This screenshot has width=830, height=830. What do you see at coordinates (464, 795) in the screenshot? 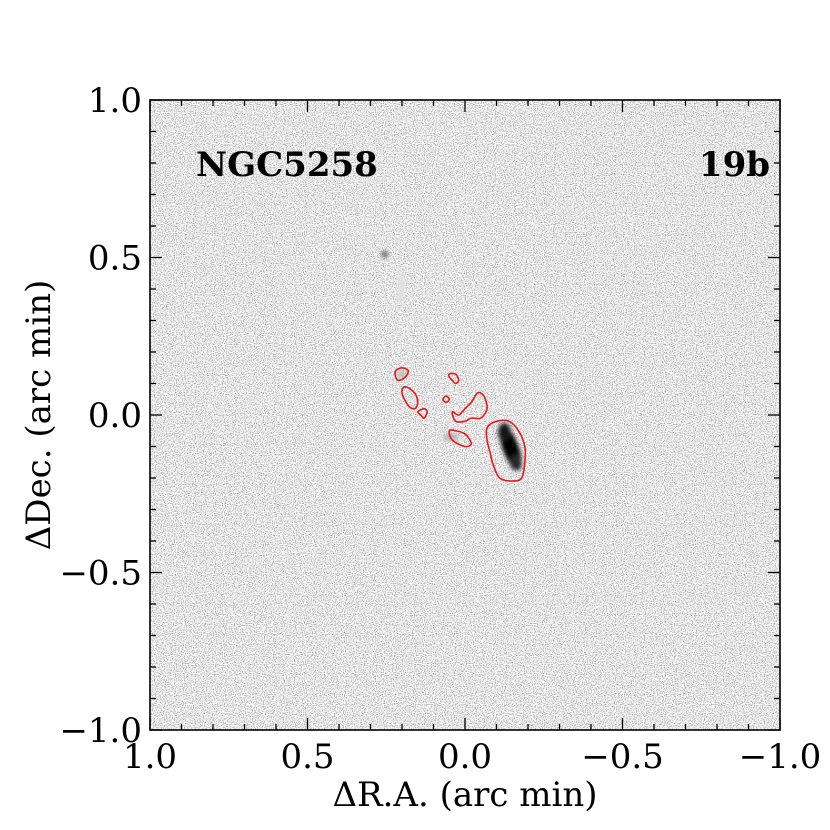
I see `x-axis-label: ΔR.A. (arc min)` at bounding box center [464, 795].